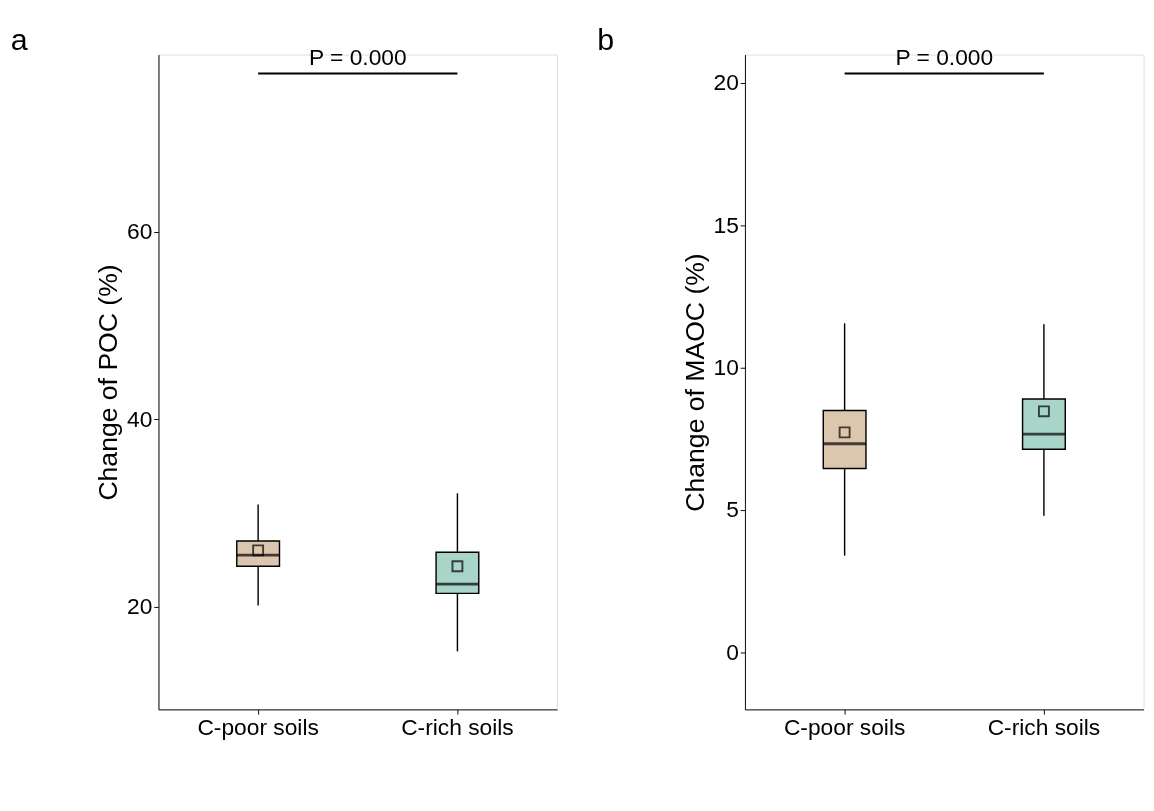 This screenshot has width=1154, height=811. Describe the element at coordinates (606, 39) in the screenshot. I see `chart-title: b` at that location.